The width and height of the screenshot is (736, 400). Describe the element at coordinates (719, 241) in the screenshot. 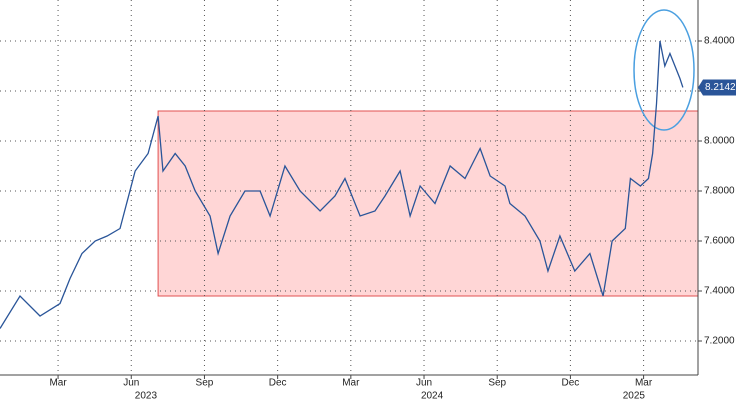

I see `y-tick-label: 7.6000` at that location.